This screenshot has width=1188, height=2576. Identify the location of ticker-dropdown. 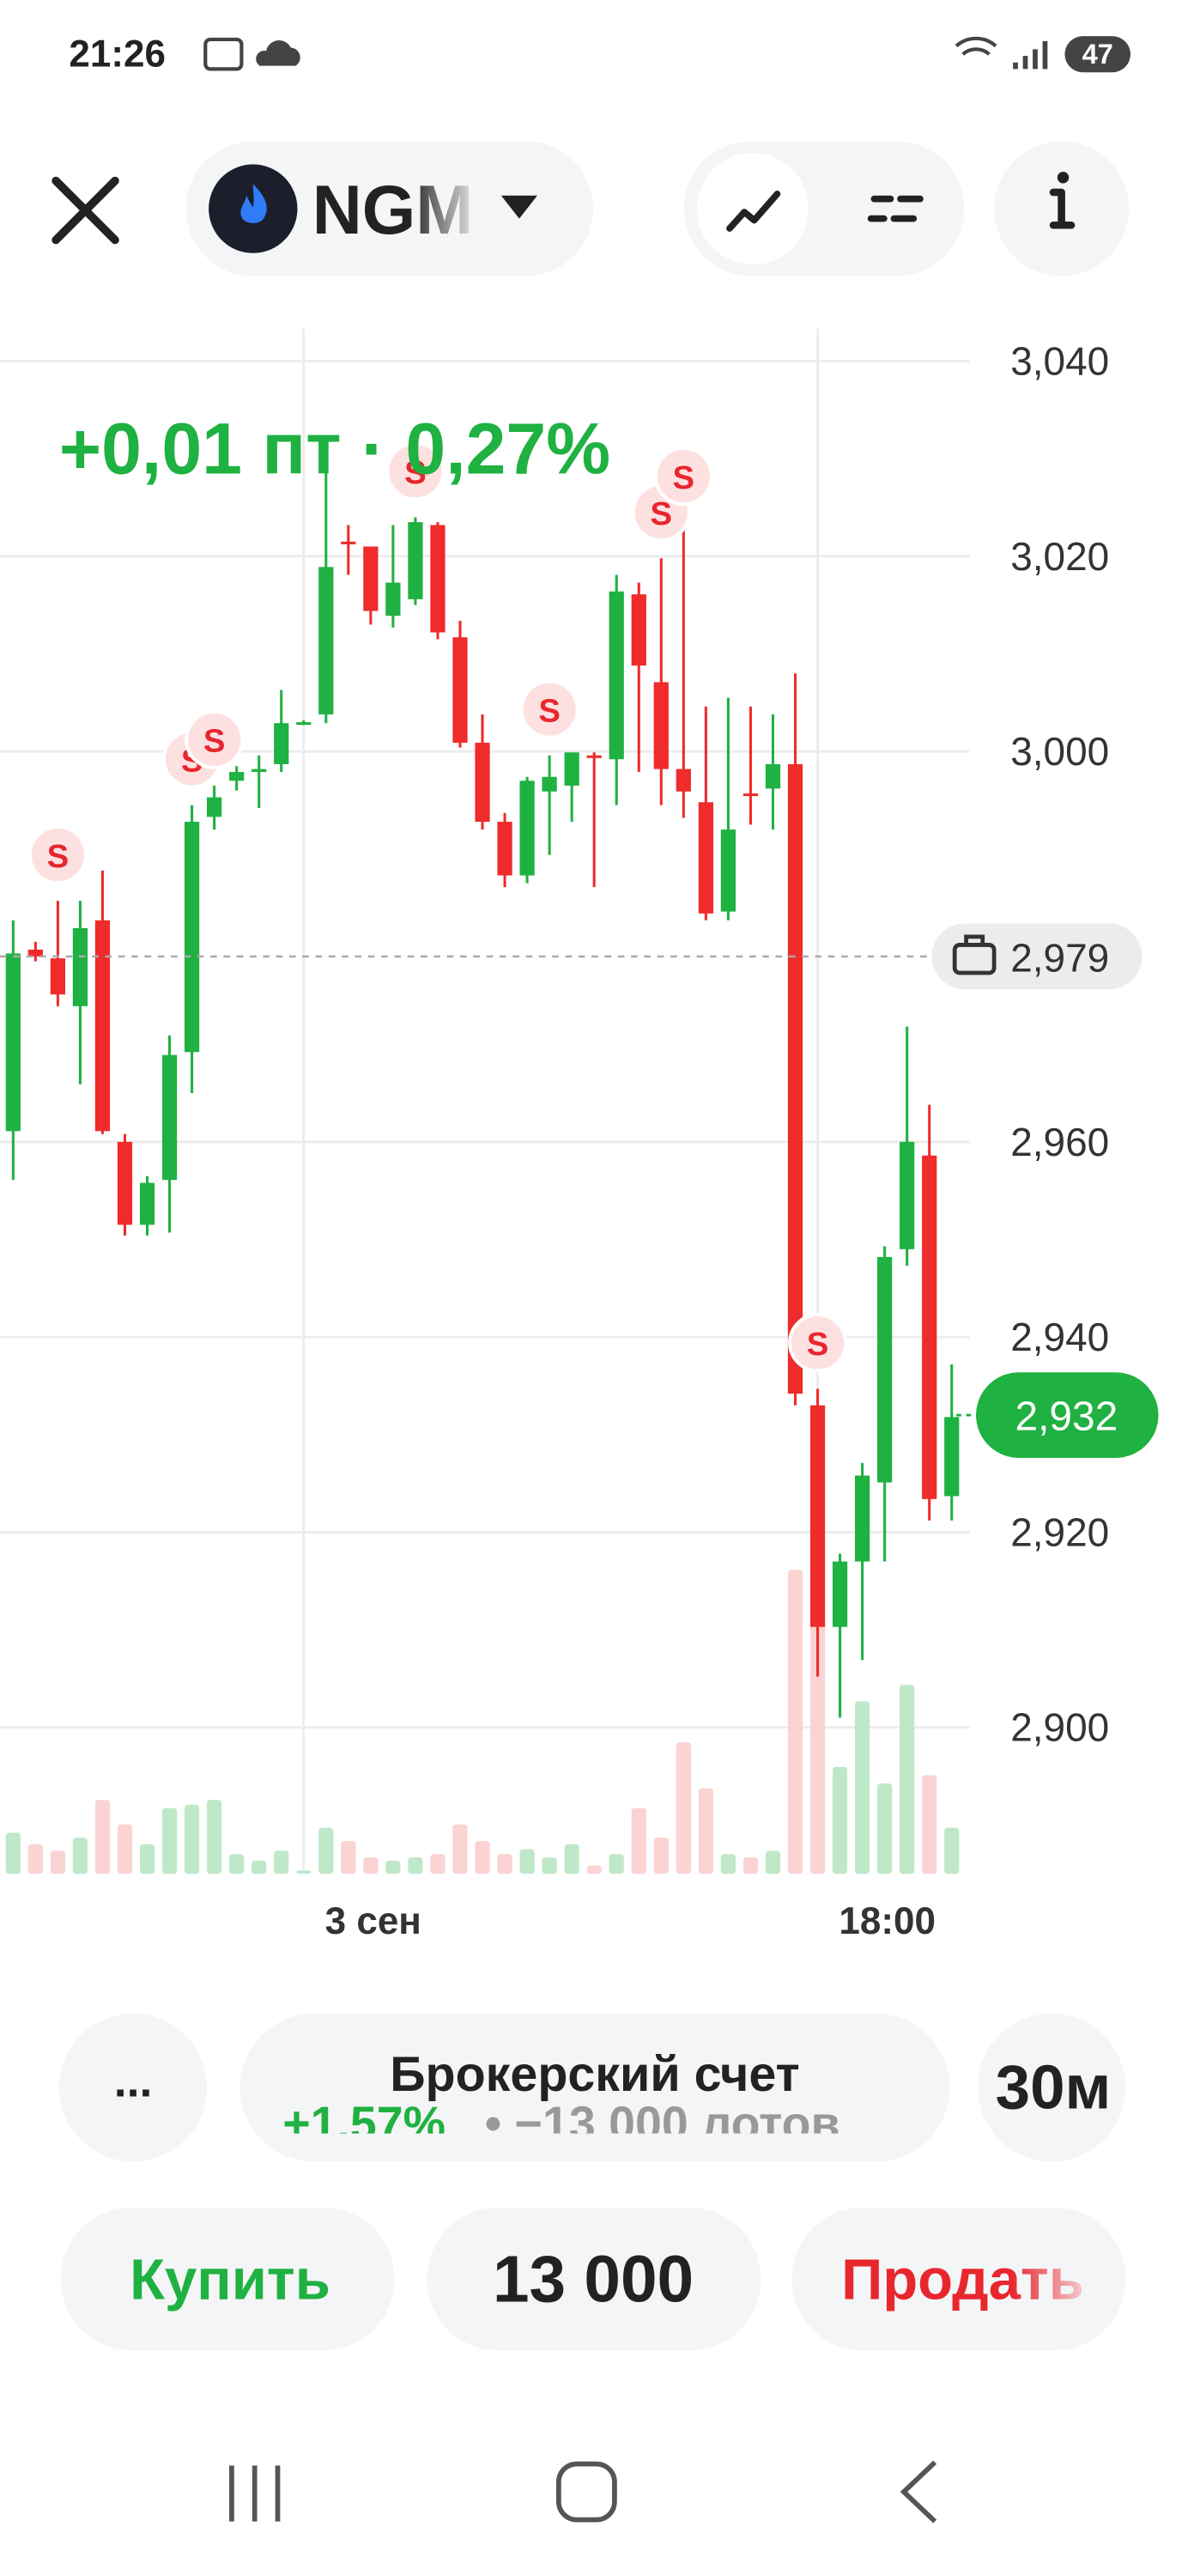
(518, 207).